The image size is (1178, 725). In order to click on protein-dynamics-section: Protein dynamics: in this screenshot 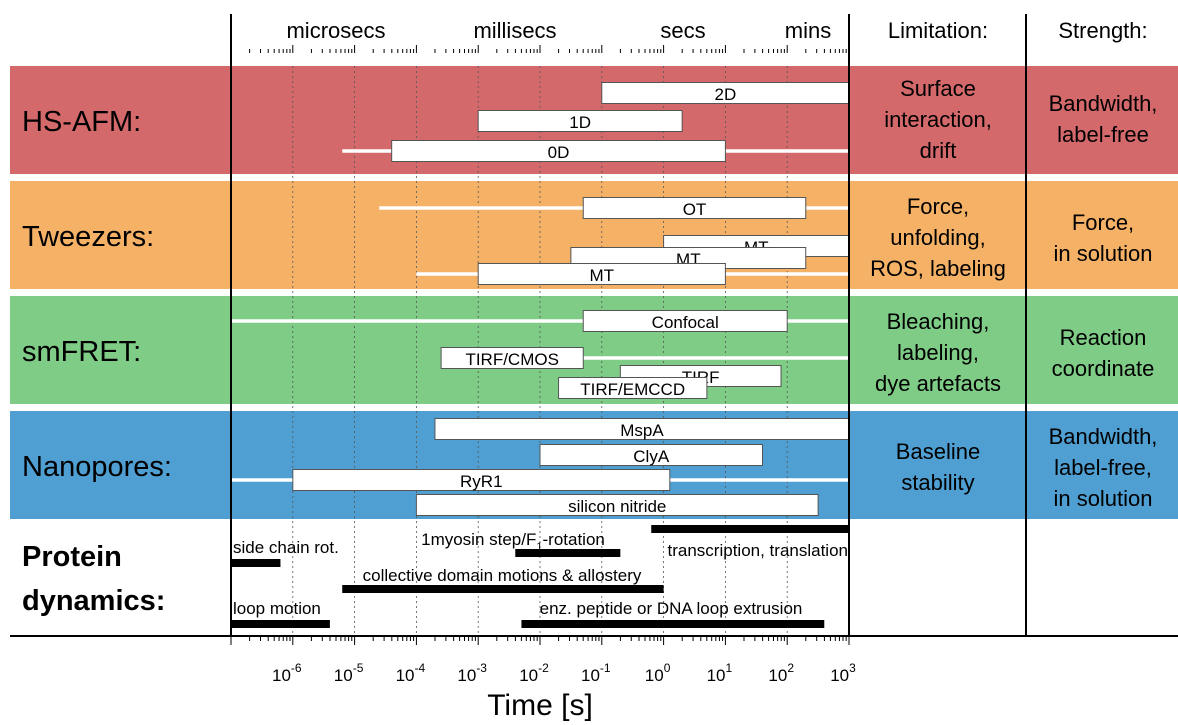, I will do `click(93, 579)`.